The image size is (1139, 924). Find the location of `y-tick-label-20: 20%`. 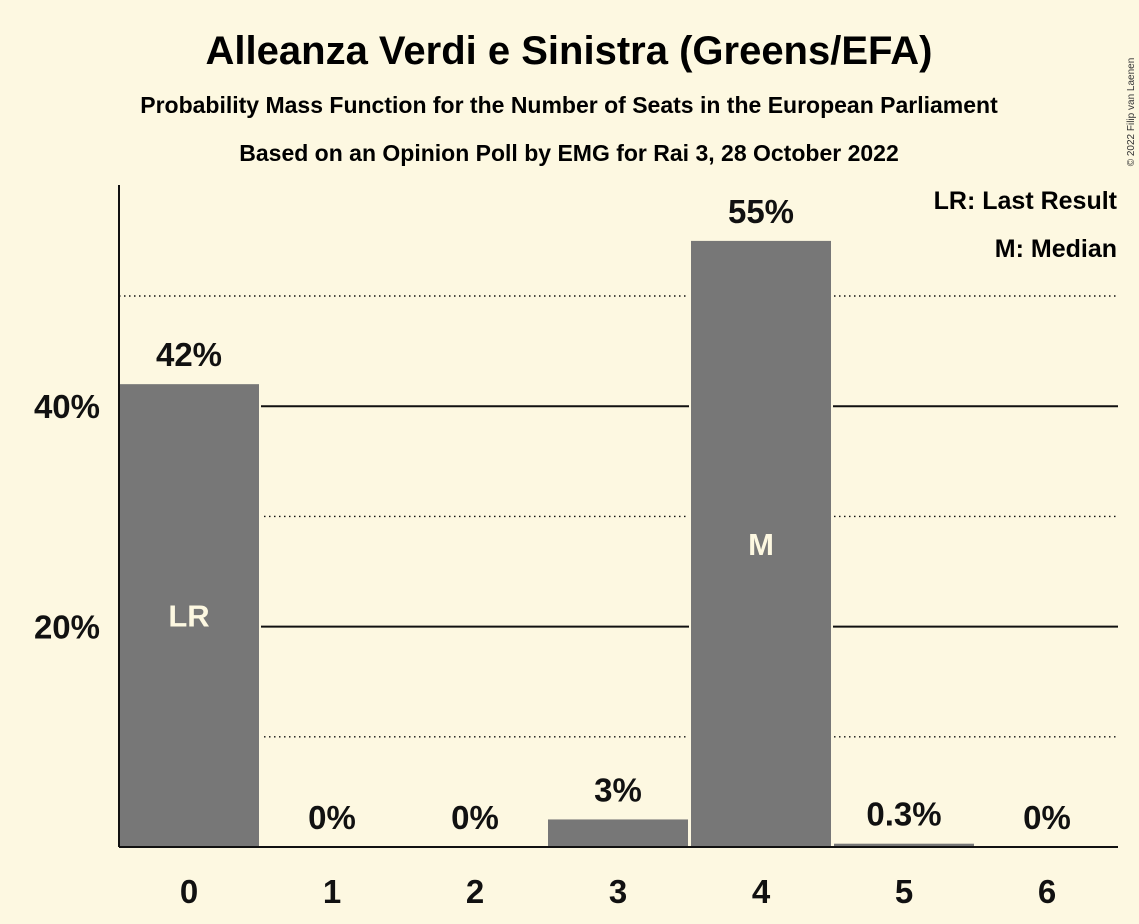

y-tick-label-20: 20% is located at coordinates (67, 627).